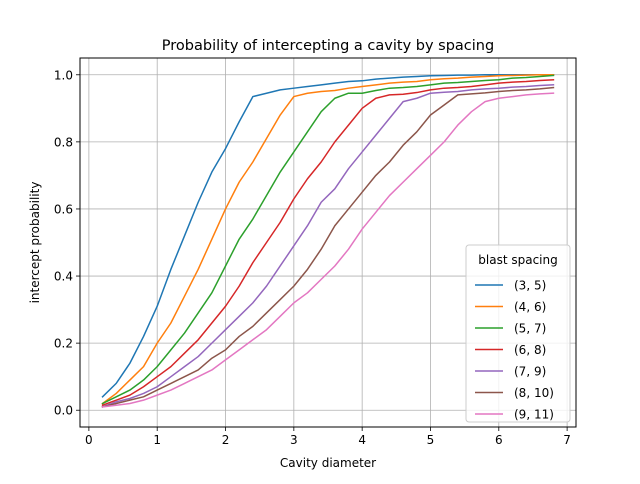 The height and width of the screenshot is (484, 640). I want to click on x-tick-label: 2, so click(226, 440).